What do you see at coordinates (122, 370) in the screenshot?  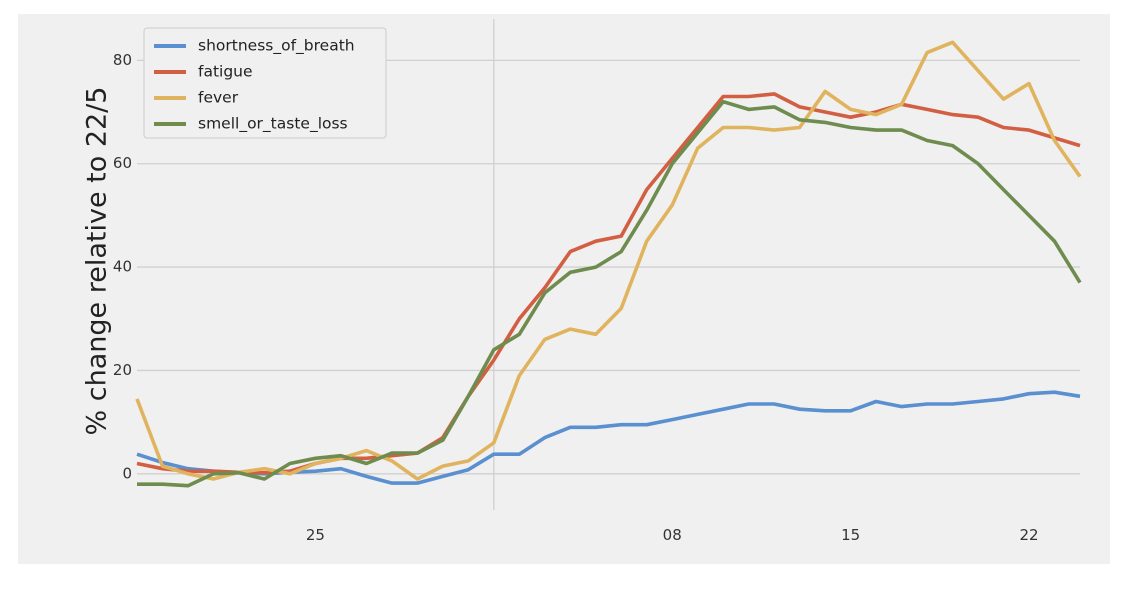 I see `y-tick-label: 20` at bounding box center [122, 370].